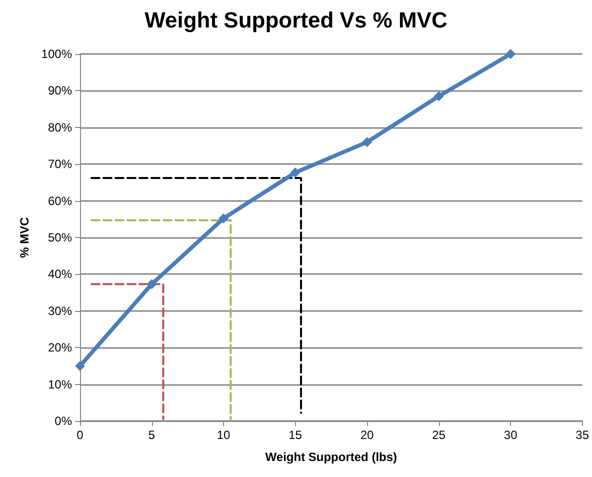  What do you see at coordinates (583, 435) in the screenshot?
I see `x-tick-label: 35` at bounding box center [583, 435].